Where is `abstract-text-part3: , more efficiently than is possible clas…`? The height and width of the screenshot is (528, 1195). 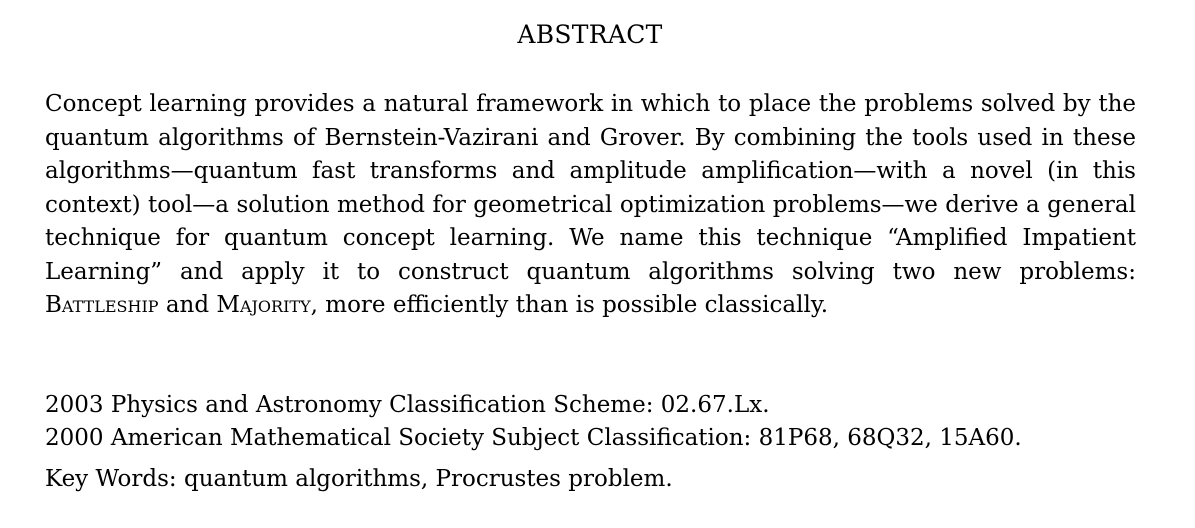 abstract-text-part3: , more efficiently than is possible clas… is located at coordinates (569, 305).